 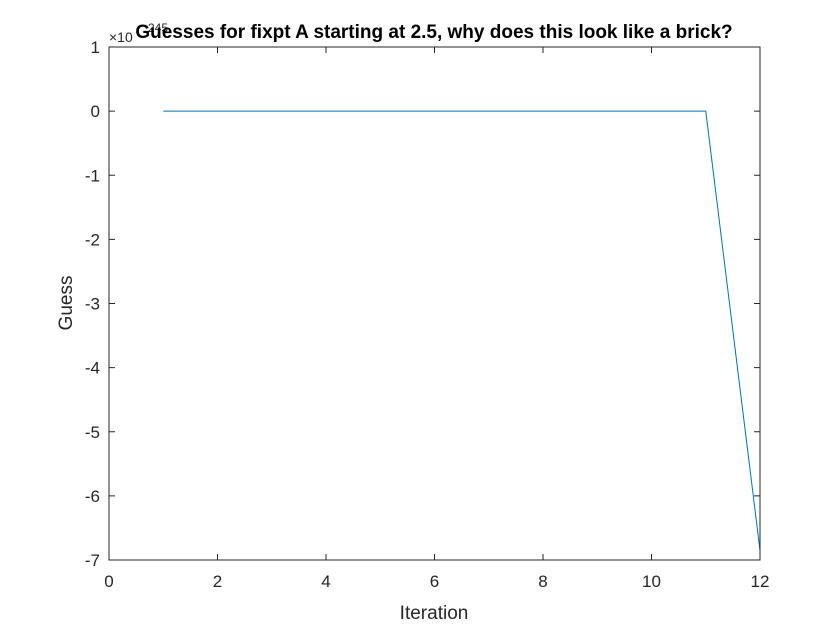 I want to click on y-axis-exponent-power: 245, so click(x=158, y=28).